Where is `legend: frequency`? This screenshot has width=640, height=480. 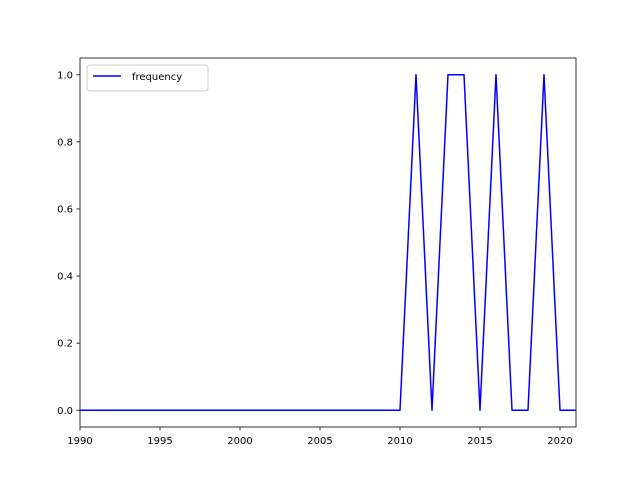 legend: frequency is located at coordinates (147, 78).